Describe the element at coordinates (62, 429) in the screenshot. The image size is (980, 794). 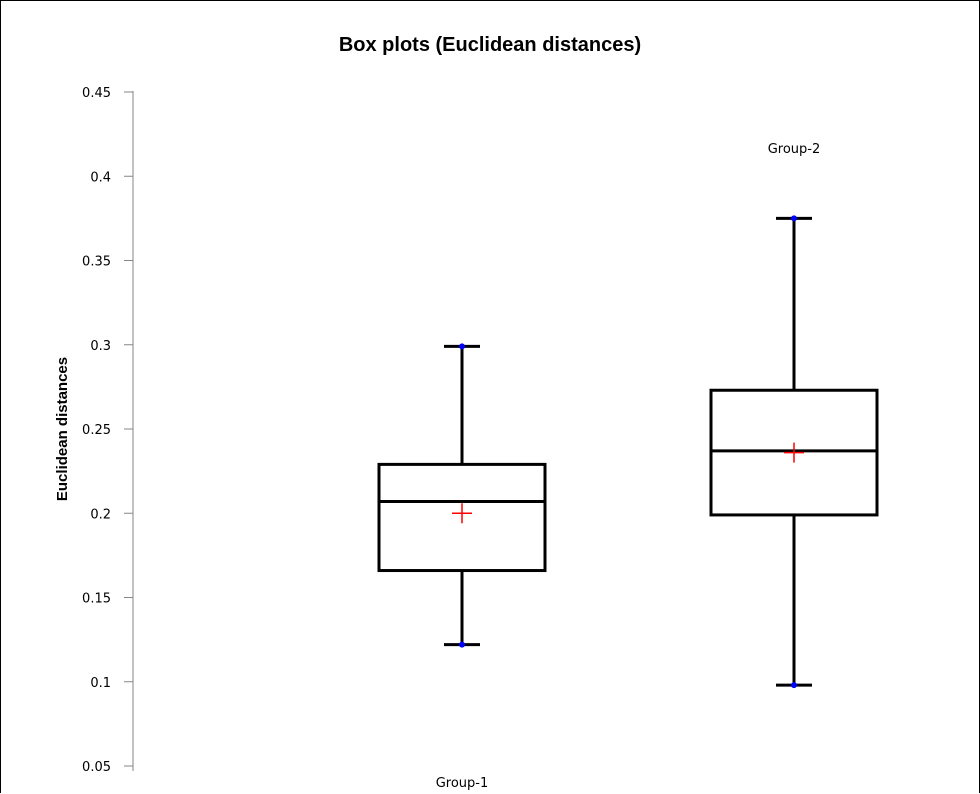
I see `y-axis-label: Euclidean distances` at that location.